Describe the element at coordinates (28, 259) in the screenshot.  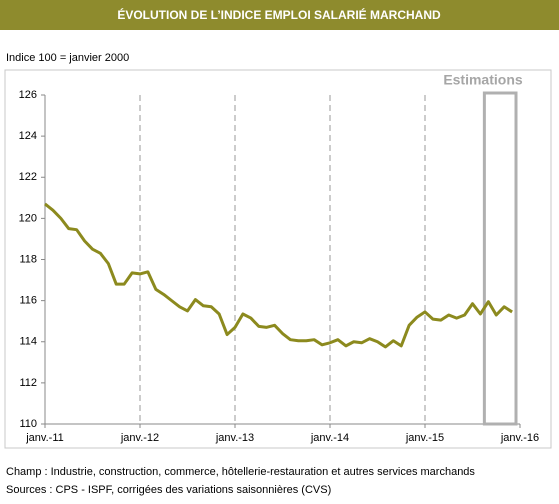
I see `y-tick-label: 118` at that location.